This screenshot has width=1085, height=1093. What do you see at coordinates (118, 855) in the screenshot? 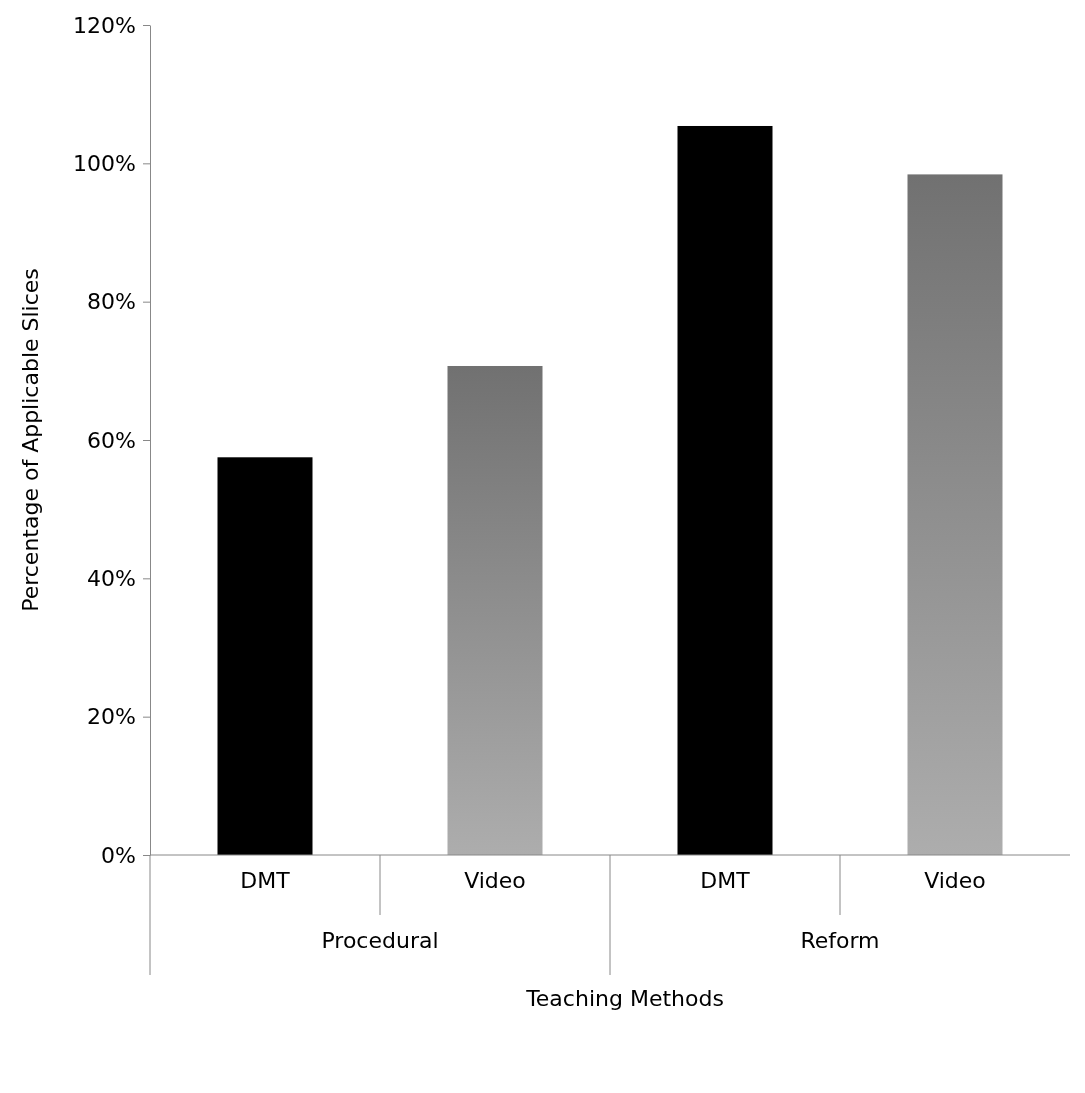
I see `y-tick-label: 0%` at bounding box center [118, 855].